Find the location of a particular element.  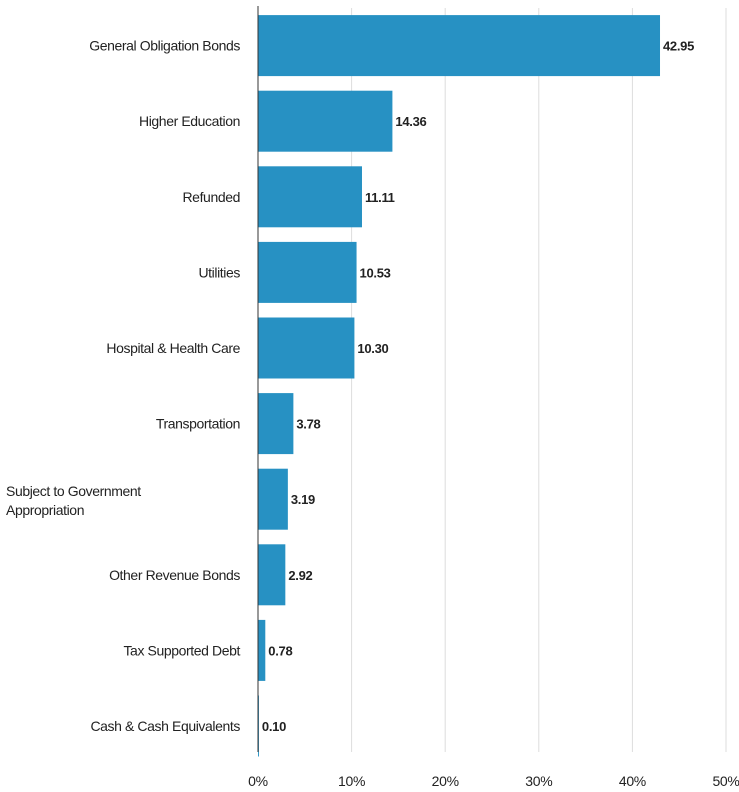

category-label: Other Revenue Bonds is located at coordinates (174, 575).